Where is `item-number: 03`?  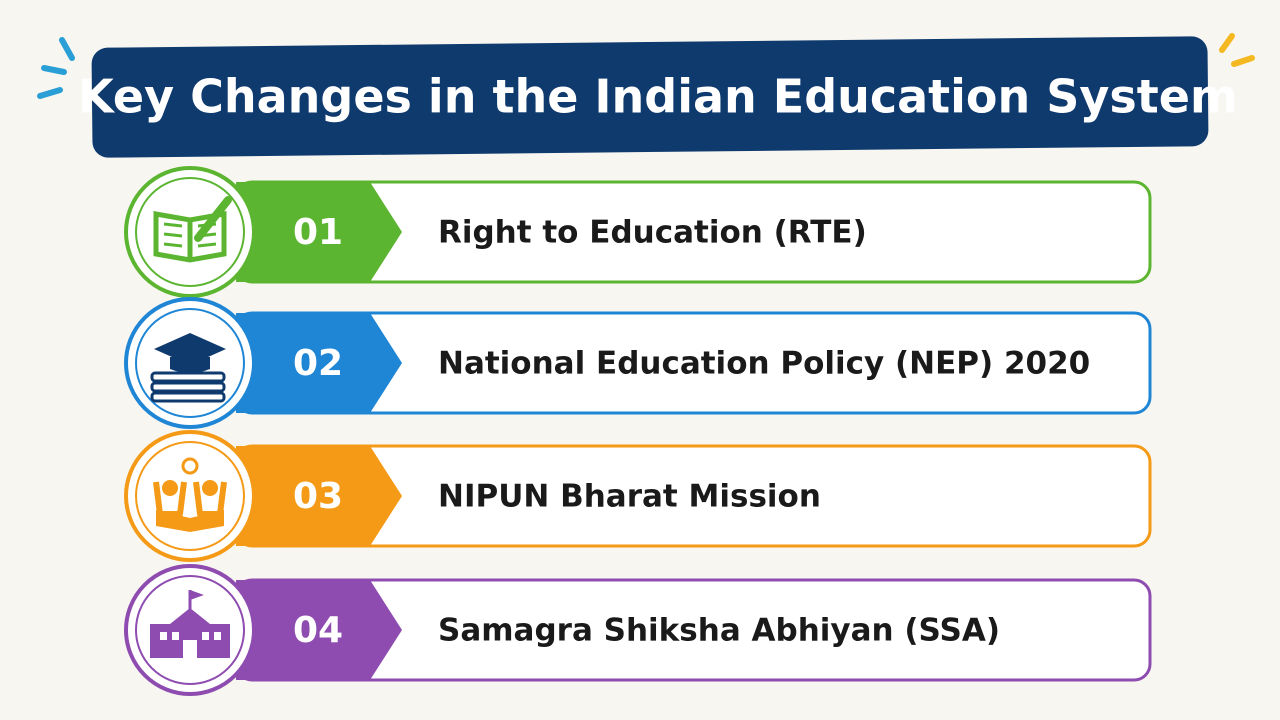 item-number: 03 is located at coordinates (318, 496).